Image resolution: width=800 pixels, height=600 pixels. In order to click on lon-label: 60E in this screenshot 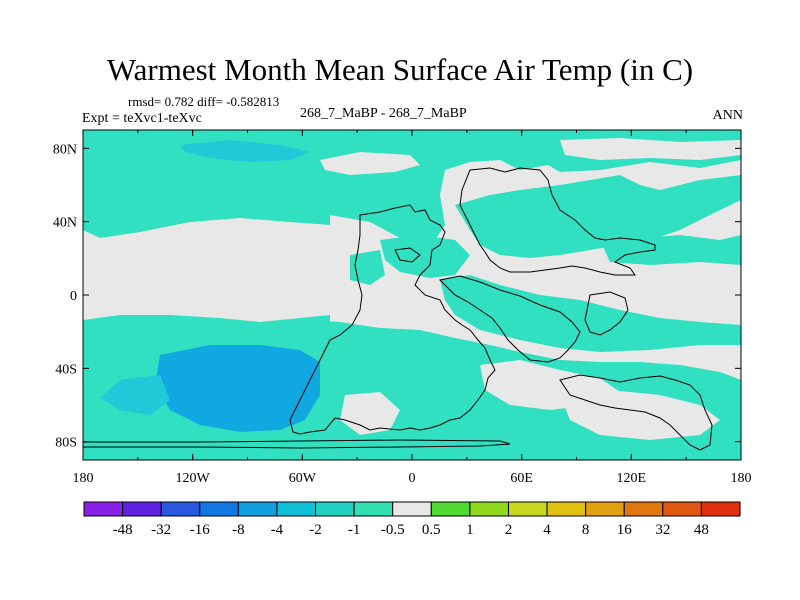, I will do `click(521, 478)`.